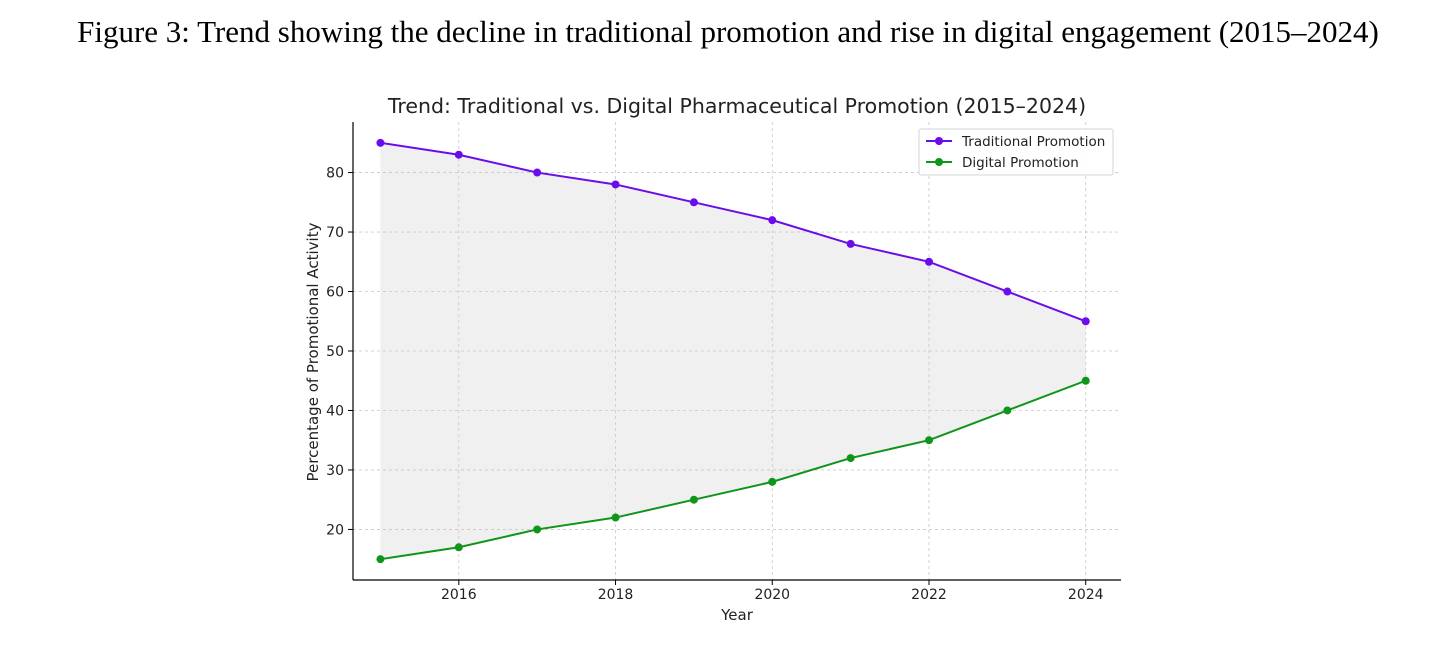 This screenshot has height=649, width=1456. What do you see at coordinates (616, 595) in the screenshot?
I see `x-tick-label: 2018` at bounding box center [616, 595].